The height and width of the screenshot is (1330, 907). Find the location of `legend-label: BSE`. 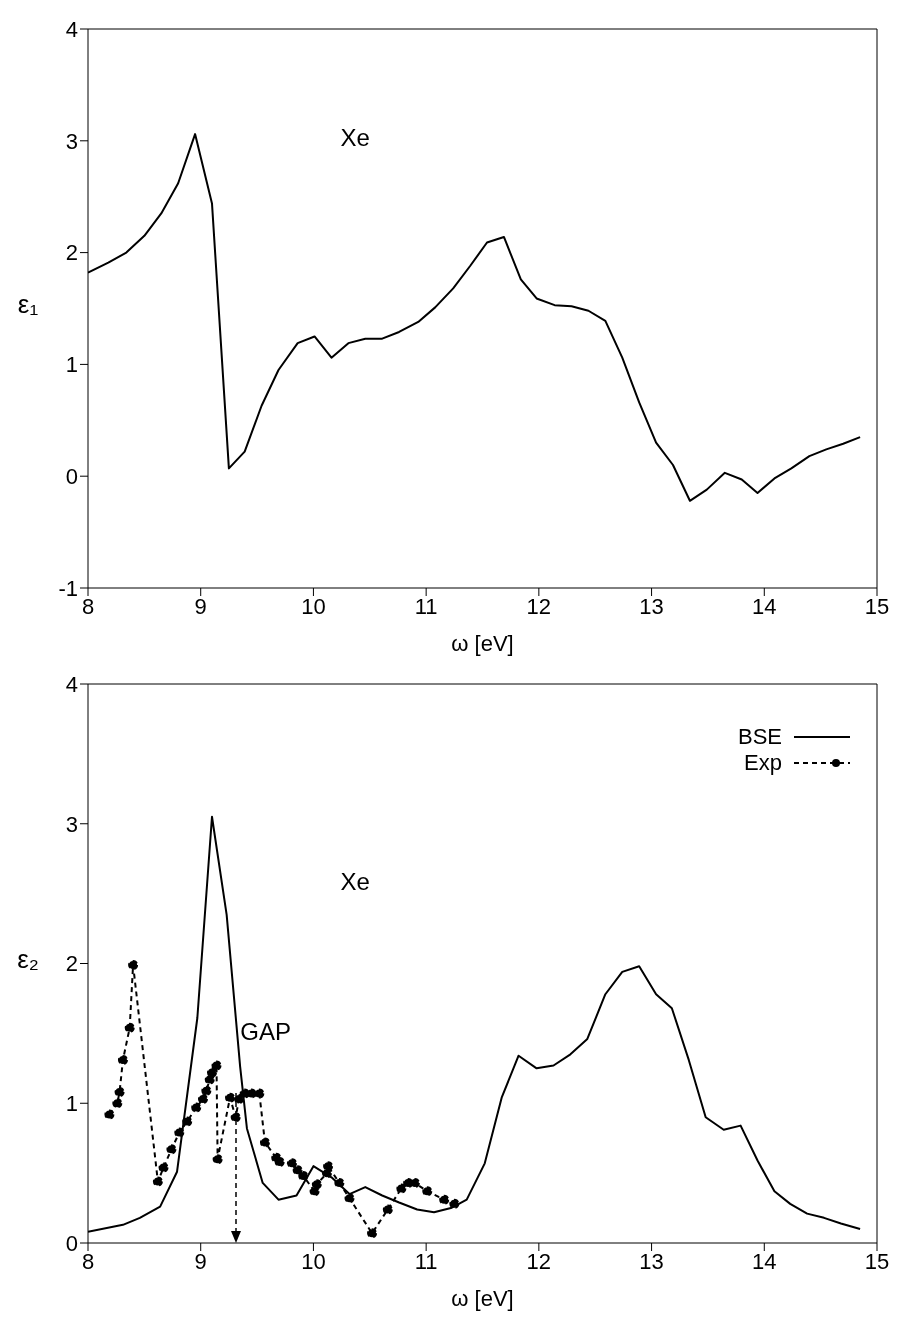

legend-label: BSE is located at coordinates (759, 737).